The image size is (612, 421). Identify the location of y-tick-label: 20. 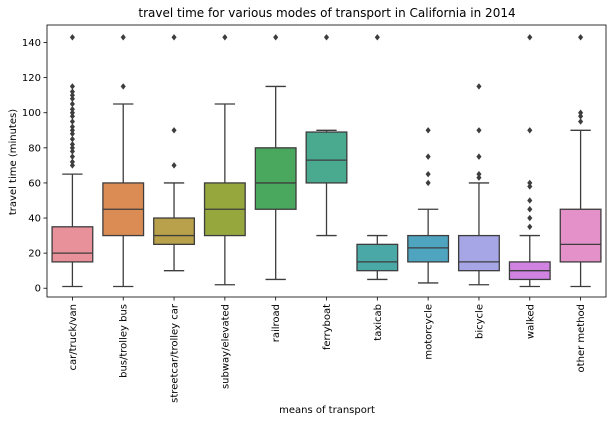
(34, 254).